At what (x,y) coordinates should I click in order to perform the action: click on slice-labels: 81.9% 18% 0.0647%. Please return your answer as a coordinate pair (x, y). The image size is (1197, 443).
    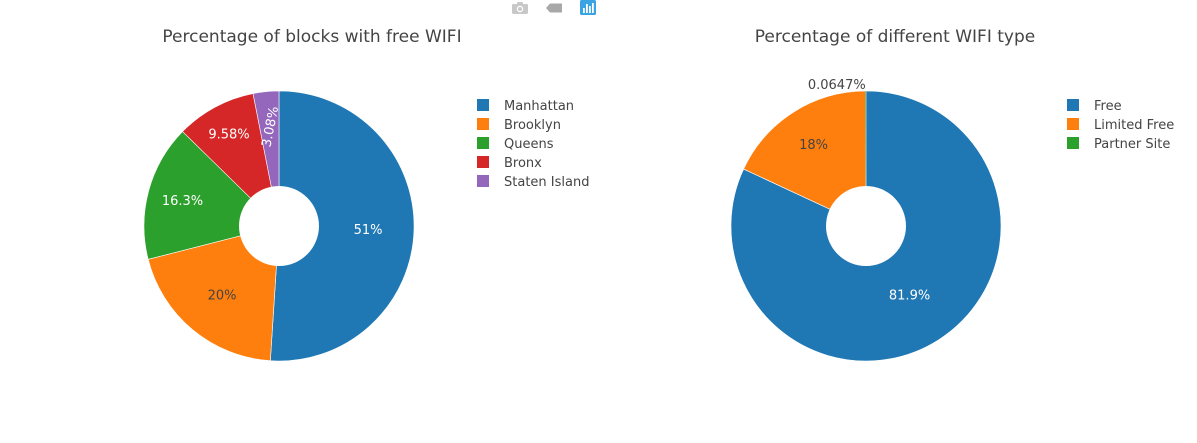
    Looking at the image, I should click on (864, 190).